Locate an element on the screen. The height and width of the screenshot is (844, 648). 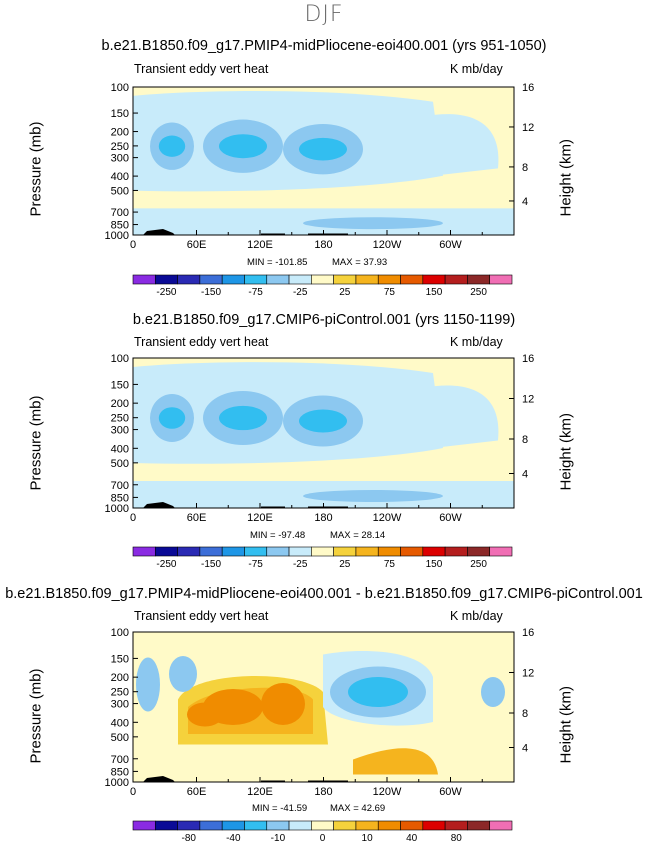
colorbar-label: 10 is located at coordinates (368, 838).